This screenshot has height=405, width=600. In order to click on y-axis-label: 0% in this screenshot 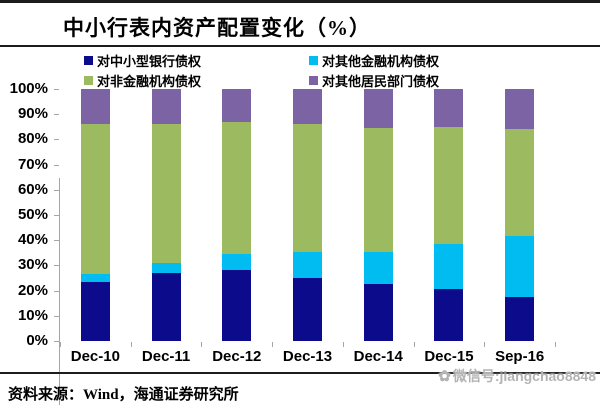, I will do `click(37, 340)`.